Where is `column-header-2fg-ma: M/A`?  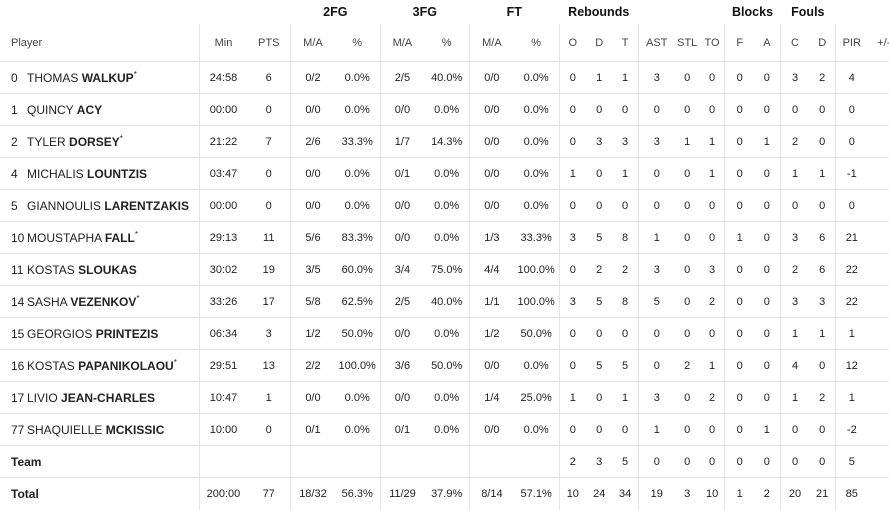 column-header-2fg-ma: M/A is located at coordinates (313, 43).